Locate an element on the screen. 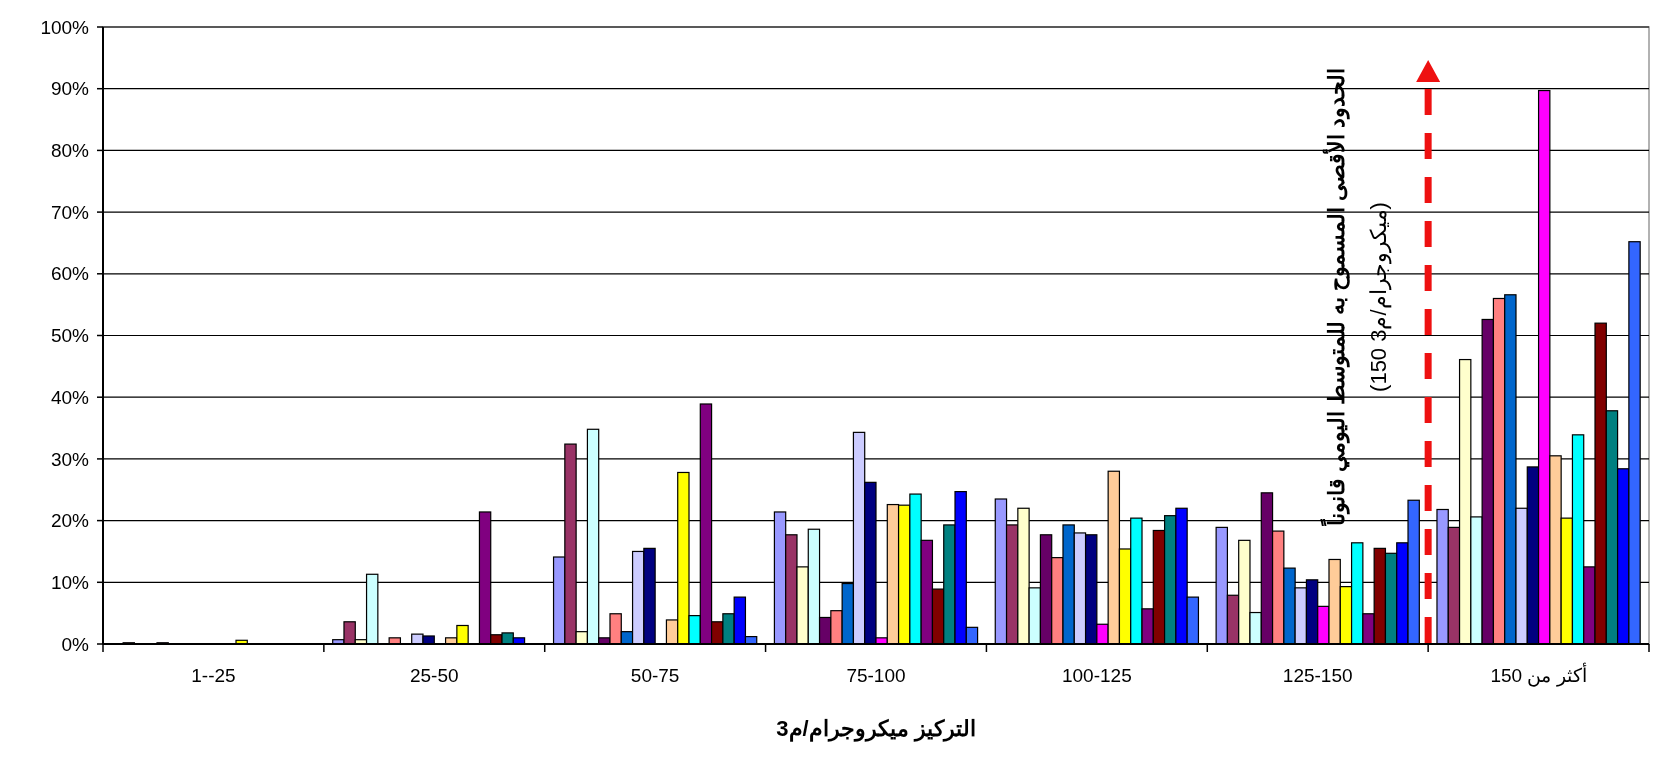 The width and height of the screenshot is (1663, 770). y-tick-label: 60% is located at coordinates (70, 274).